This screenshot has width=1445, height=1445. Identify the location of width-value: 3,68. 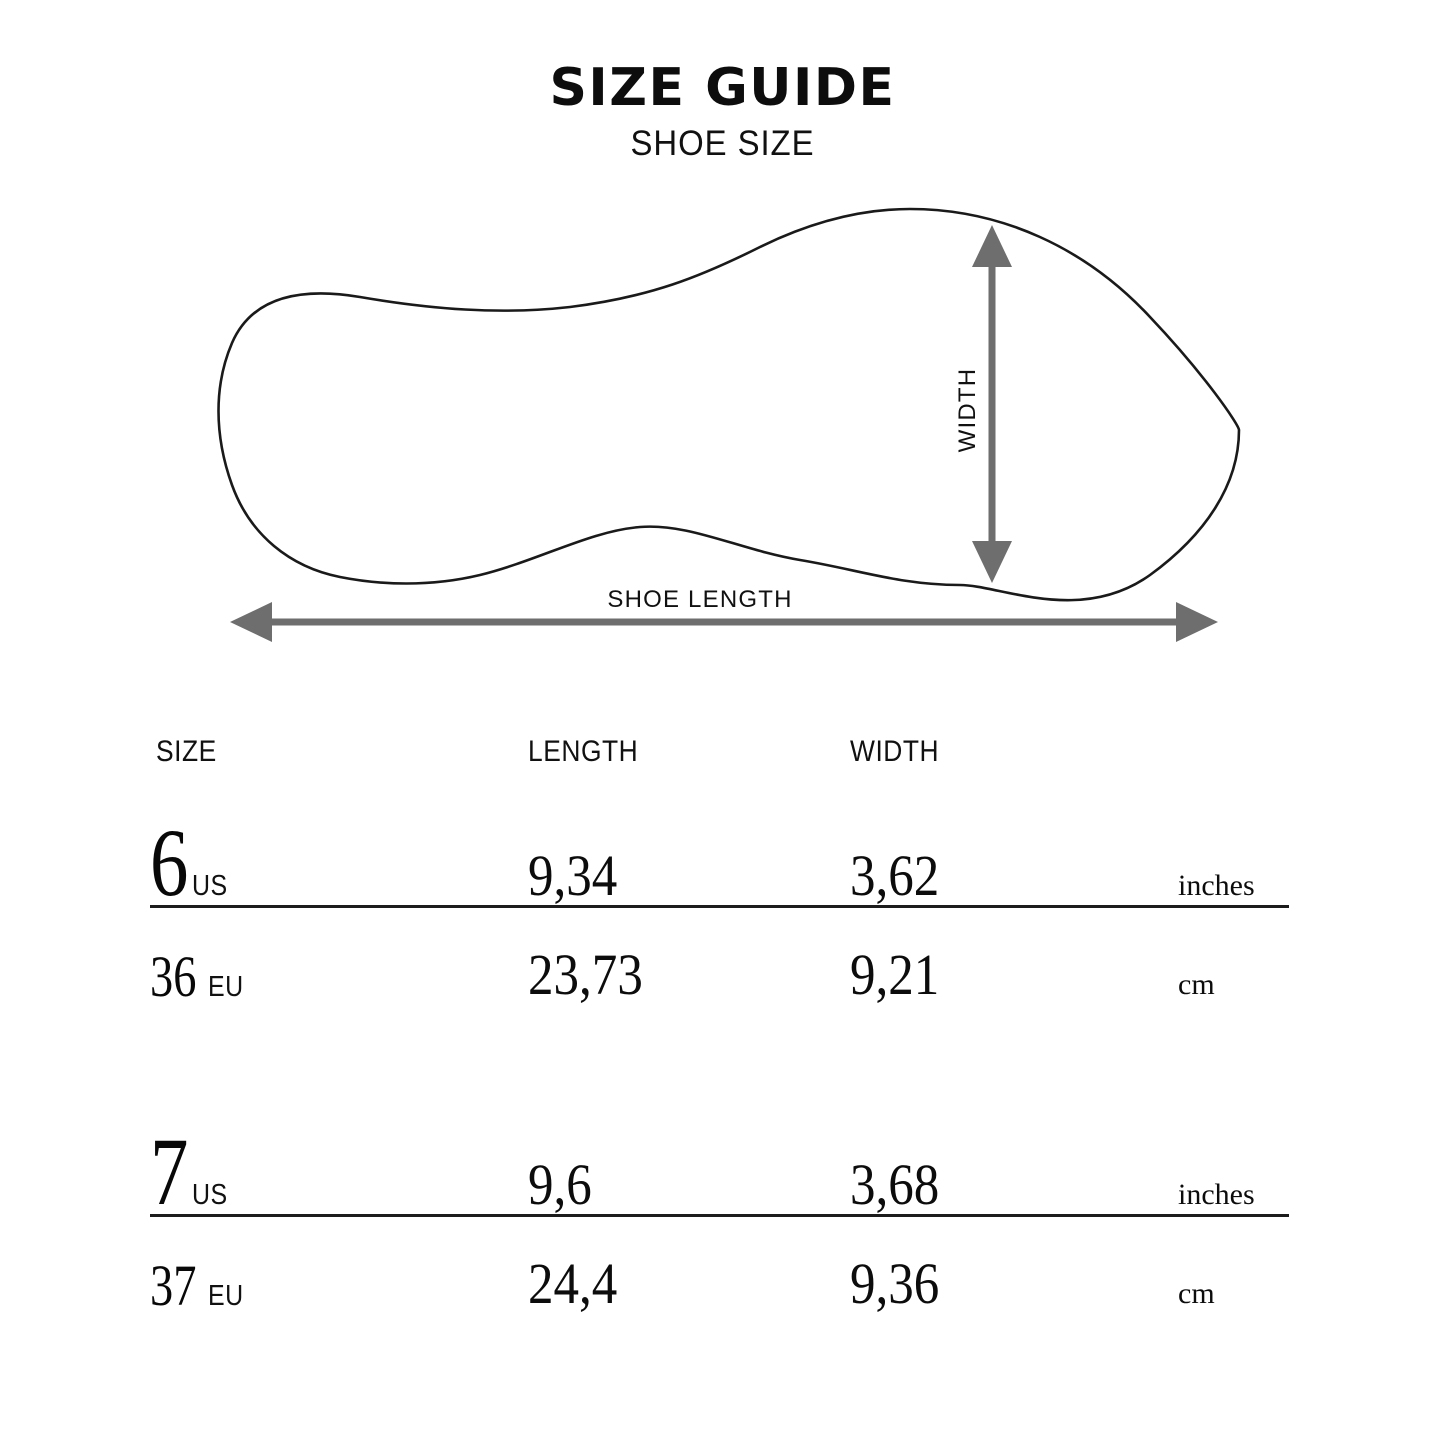
(895, 1184).